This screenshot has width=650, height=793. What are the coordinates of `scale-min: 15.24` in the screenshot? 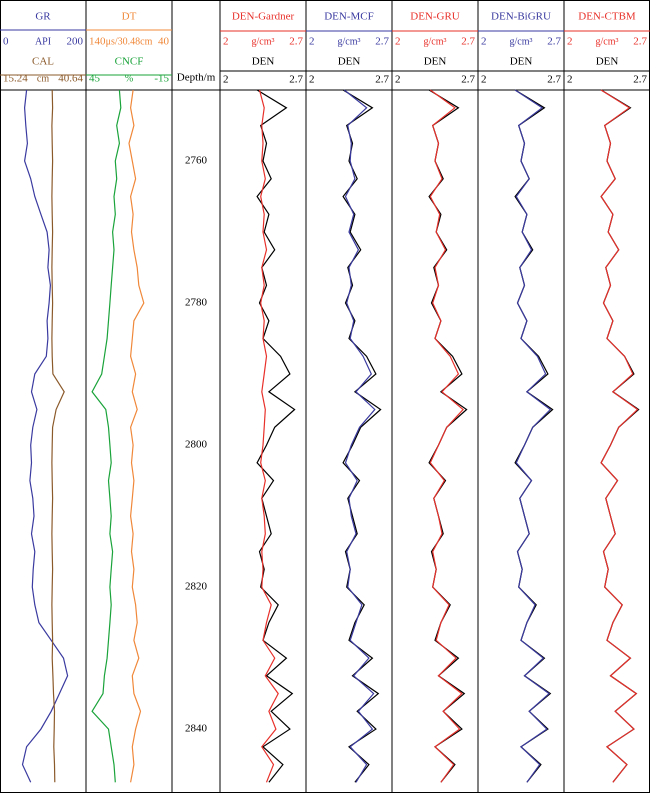 It's located at (15, 79).